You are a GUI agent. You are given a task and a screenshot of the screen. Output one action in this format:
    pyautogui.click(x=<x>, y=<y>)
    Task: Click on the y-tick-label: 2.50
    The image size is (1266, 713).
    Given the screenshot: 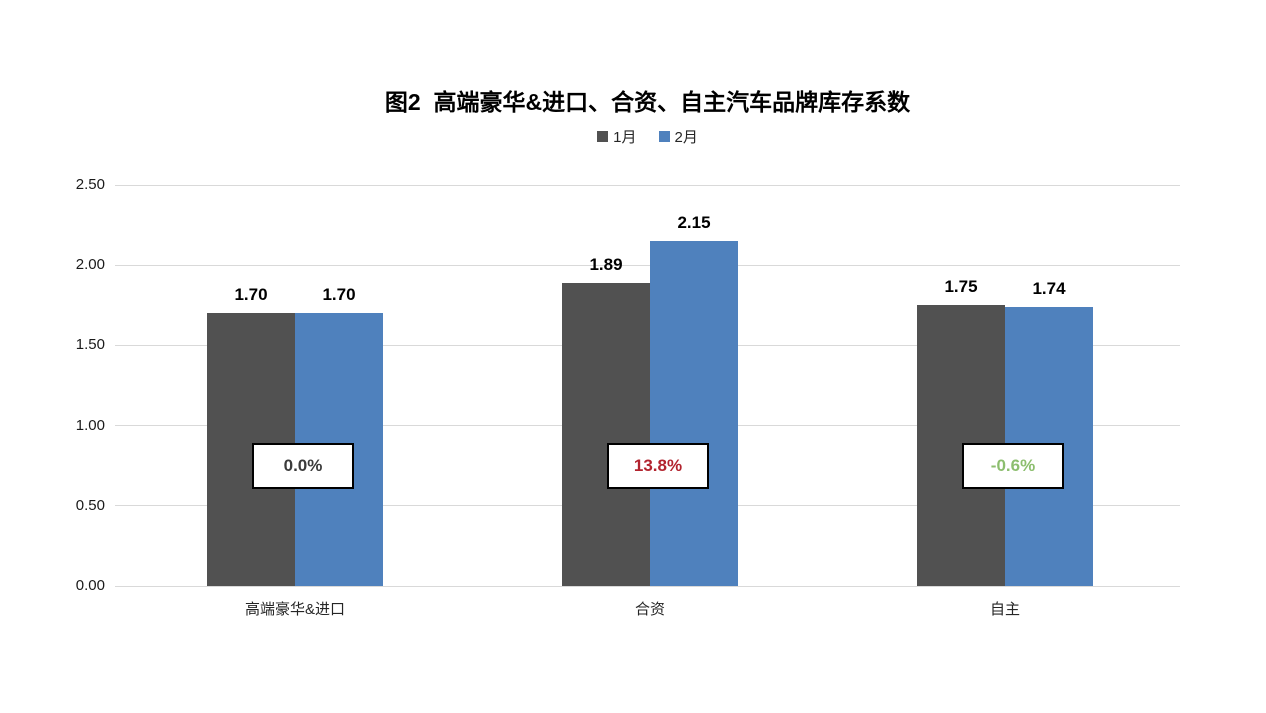 What is the action you would take?
    pyautogui.click(x=90, y=184)
    